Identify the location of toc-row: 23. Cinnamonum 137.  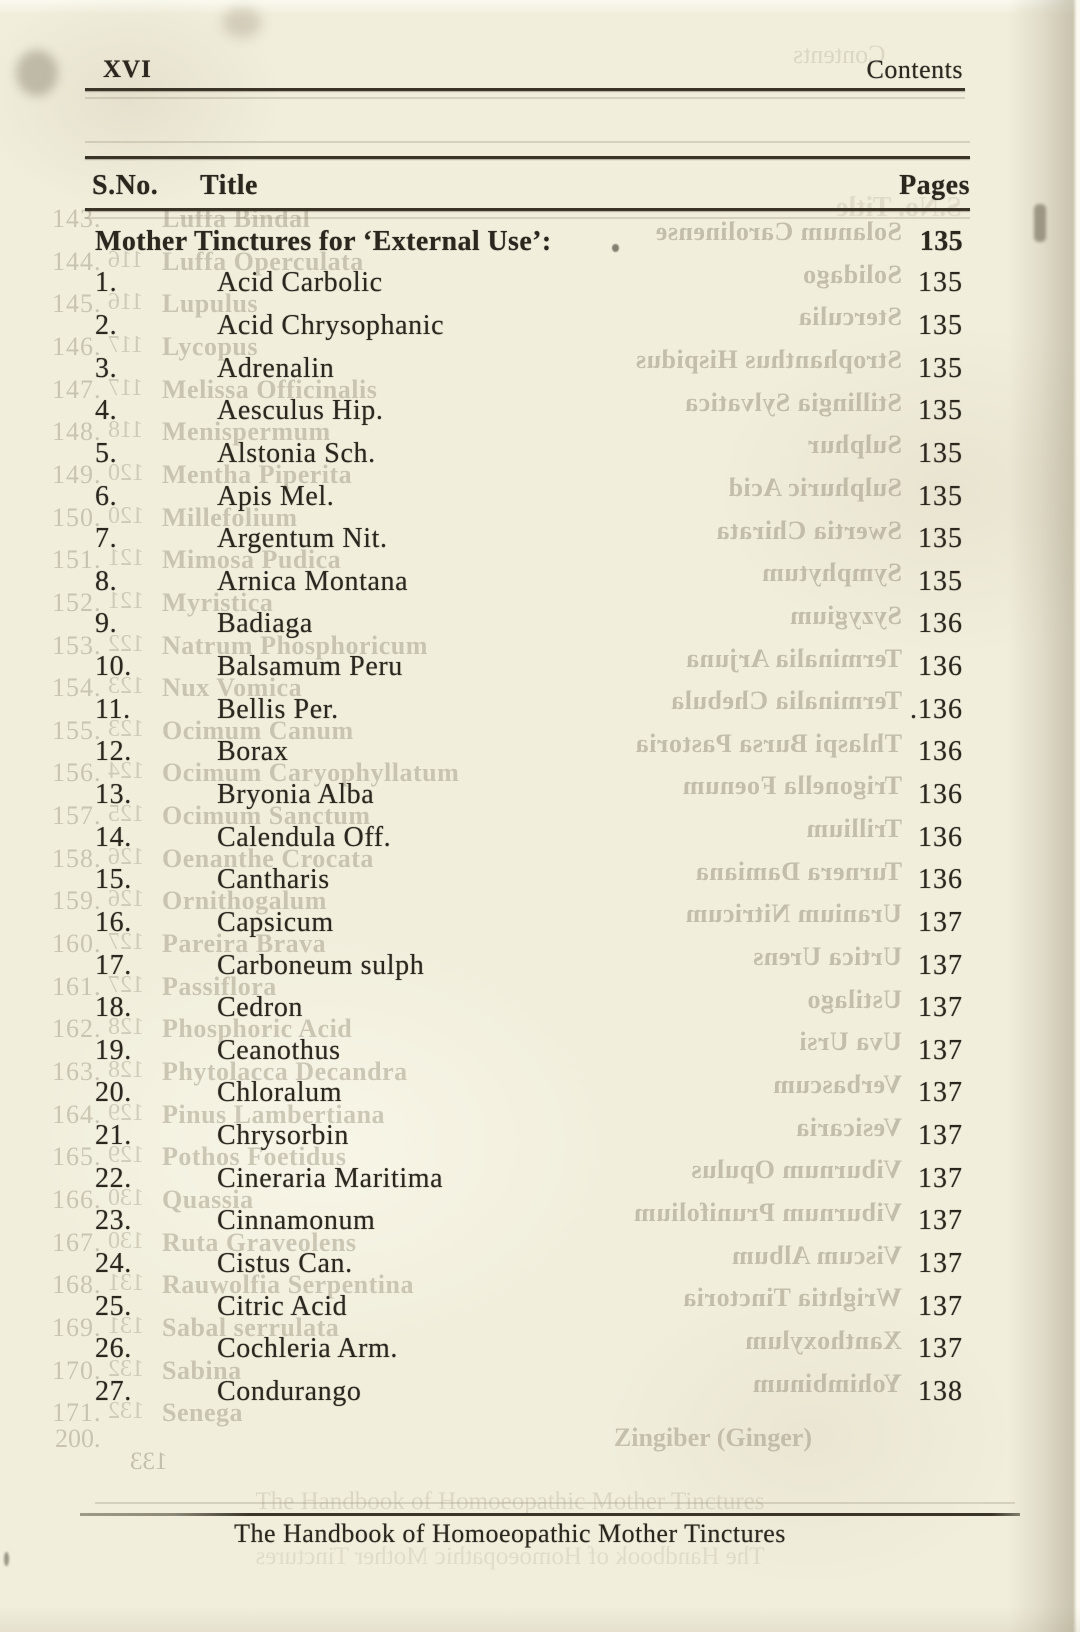
(529, 1221).